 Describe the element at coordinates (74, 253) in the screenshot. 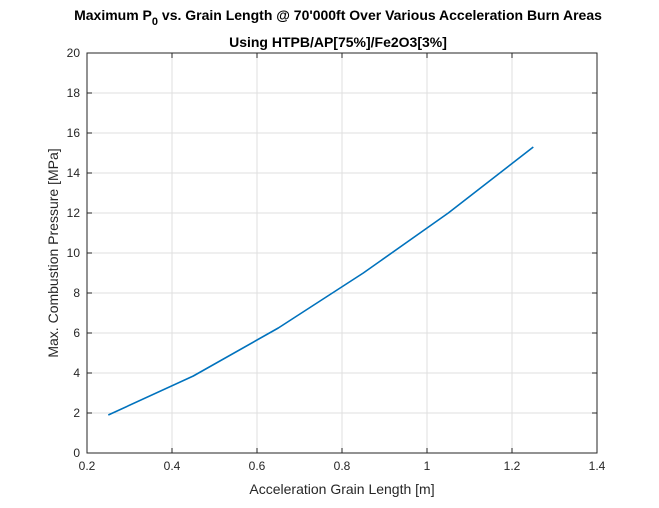

I see `y-tick-label: 10` at that location.